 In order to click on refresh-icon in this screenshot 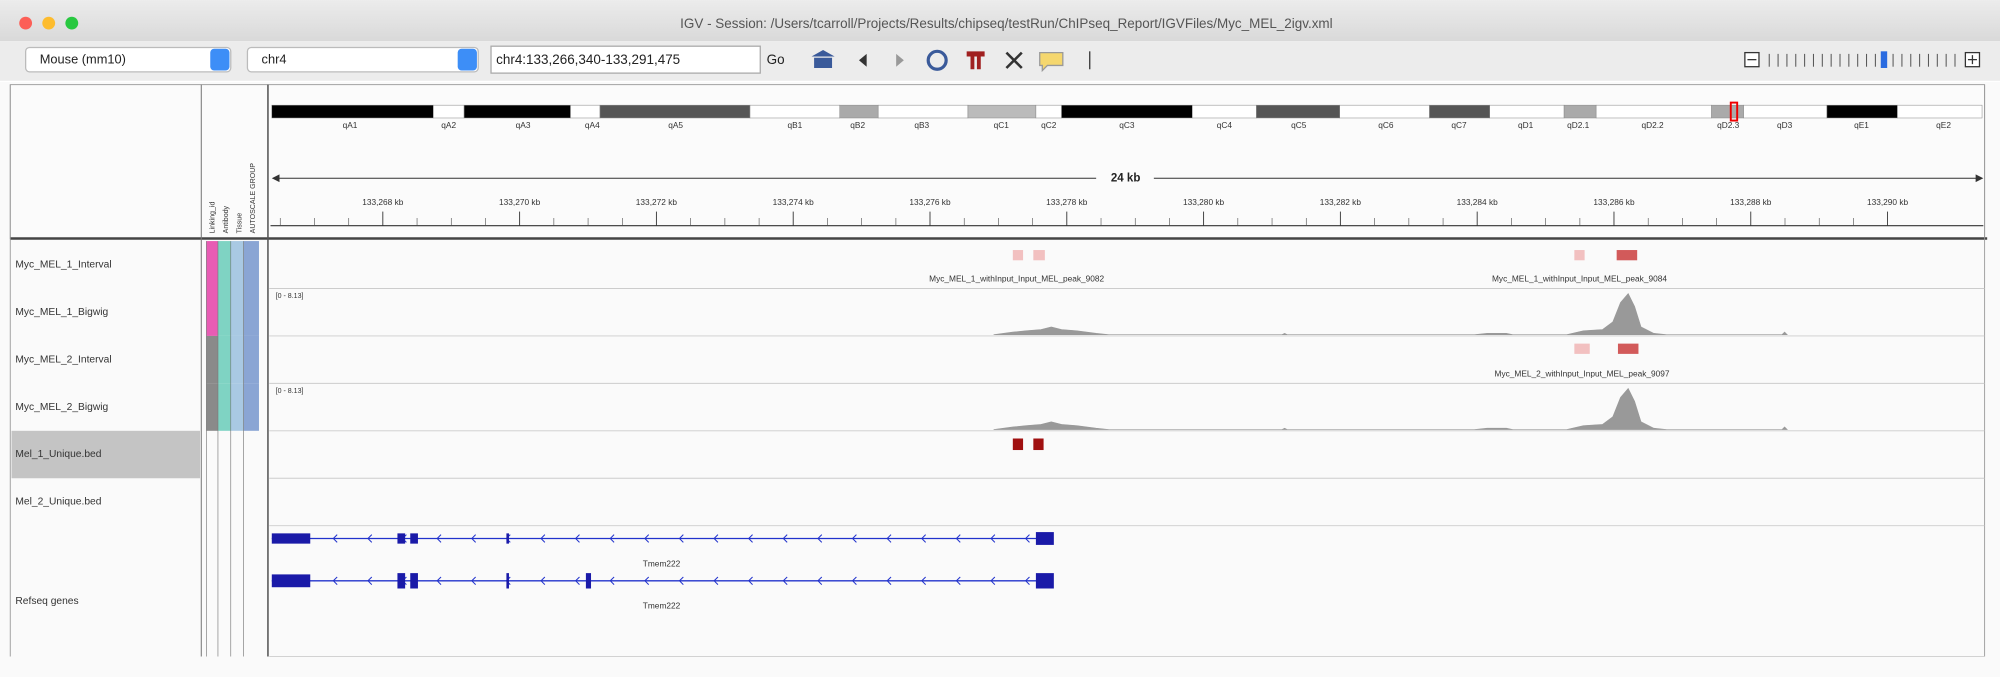, I will do `click(937, 60)`.